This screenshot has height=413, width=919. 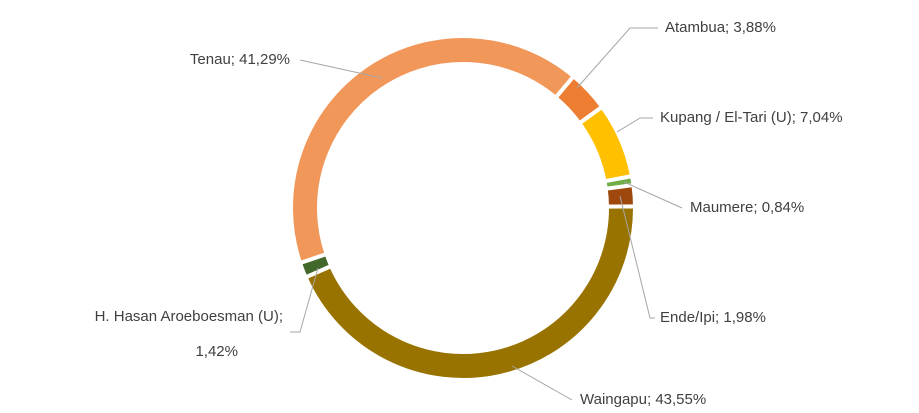 I want to click on data-label: Atambua; 3,88%, so click(x=720, y=27).